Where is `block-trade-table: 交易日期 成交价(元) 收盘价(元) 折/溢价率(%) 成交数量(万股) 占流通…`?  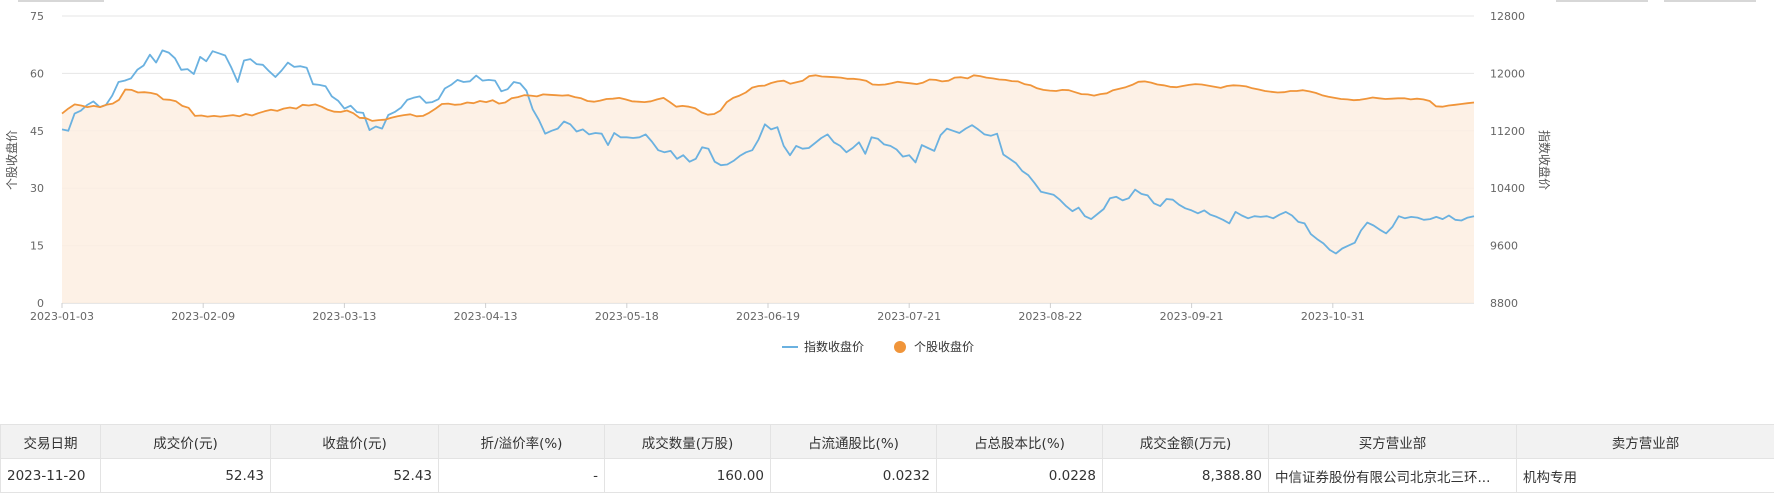
block-trade-table: 交易日期 成交价(元) 收盘价(元) 折/溢价率(%) 成交数量(万股) 占流通… is located at coordinates (887, 458).